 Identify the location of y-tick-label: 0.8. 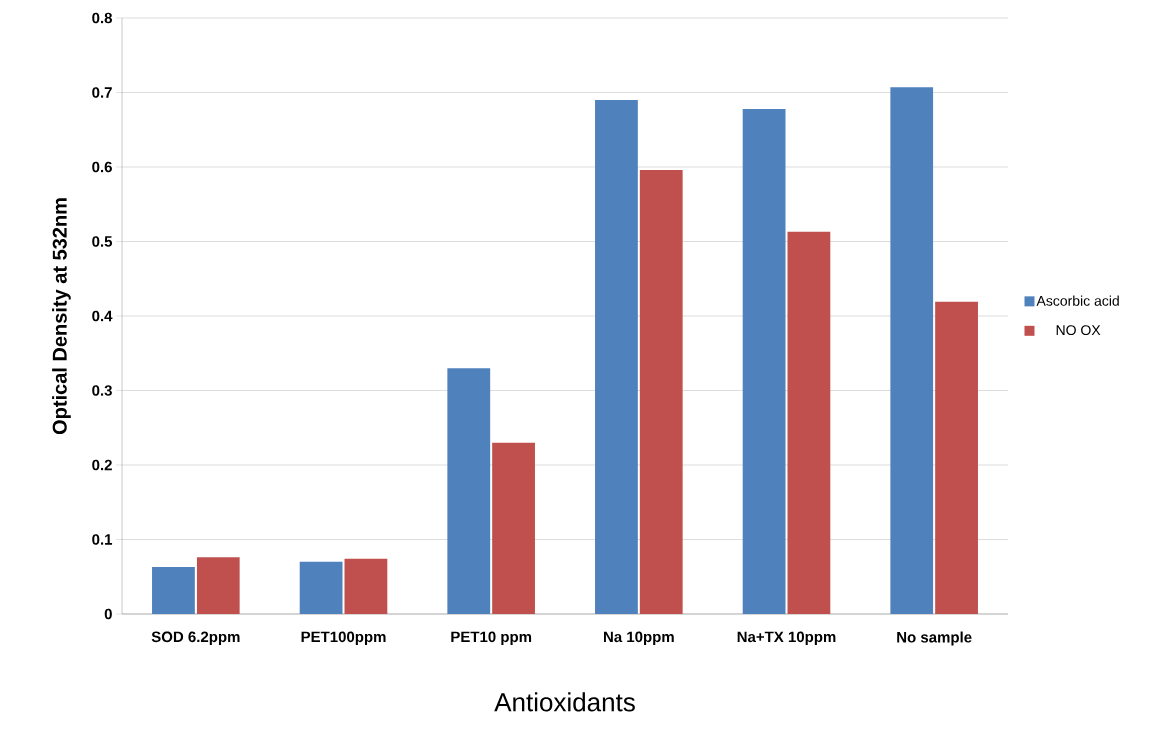
(102, 18).